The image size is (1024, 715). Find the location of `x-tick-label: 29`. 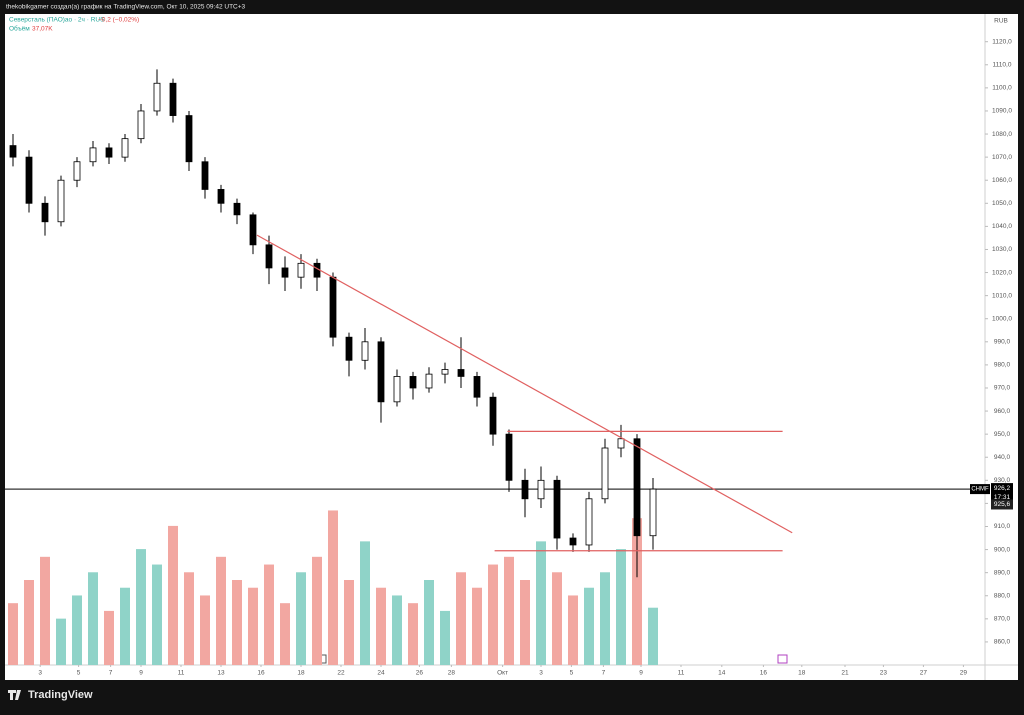

x-tick-label: 29 is located at coordinates (964, 673).